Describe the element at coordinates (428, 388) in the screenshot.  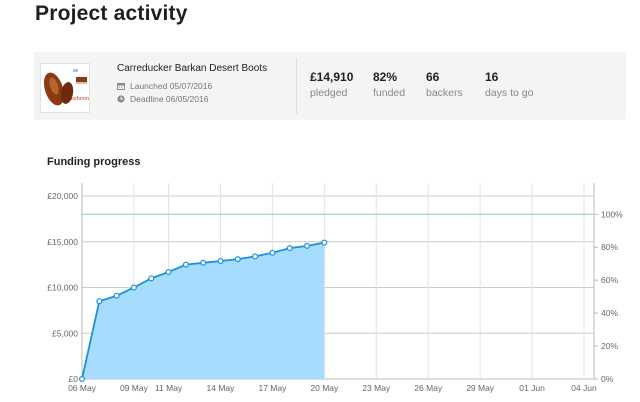
I see `x-tick-label: 26 May` at that location.